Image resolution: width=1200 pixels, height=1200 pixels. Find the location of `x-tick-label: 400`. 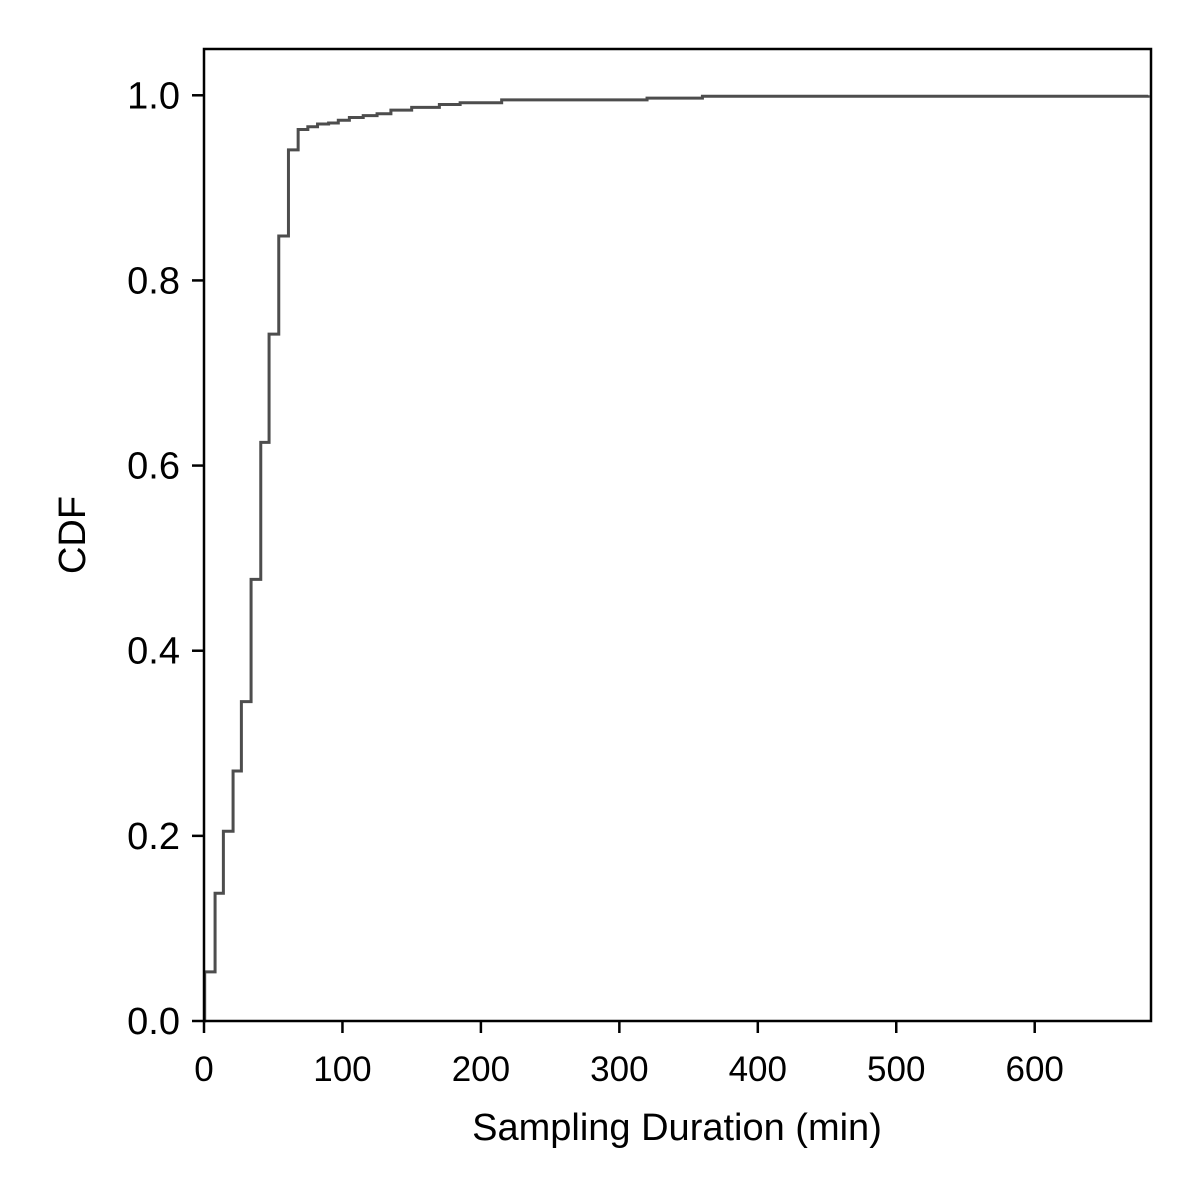

x-tick-label: 400 is located at coordinates (758, 1069).